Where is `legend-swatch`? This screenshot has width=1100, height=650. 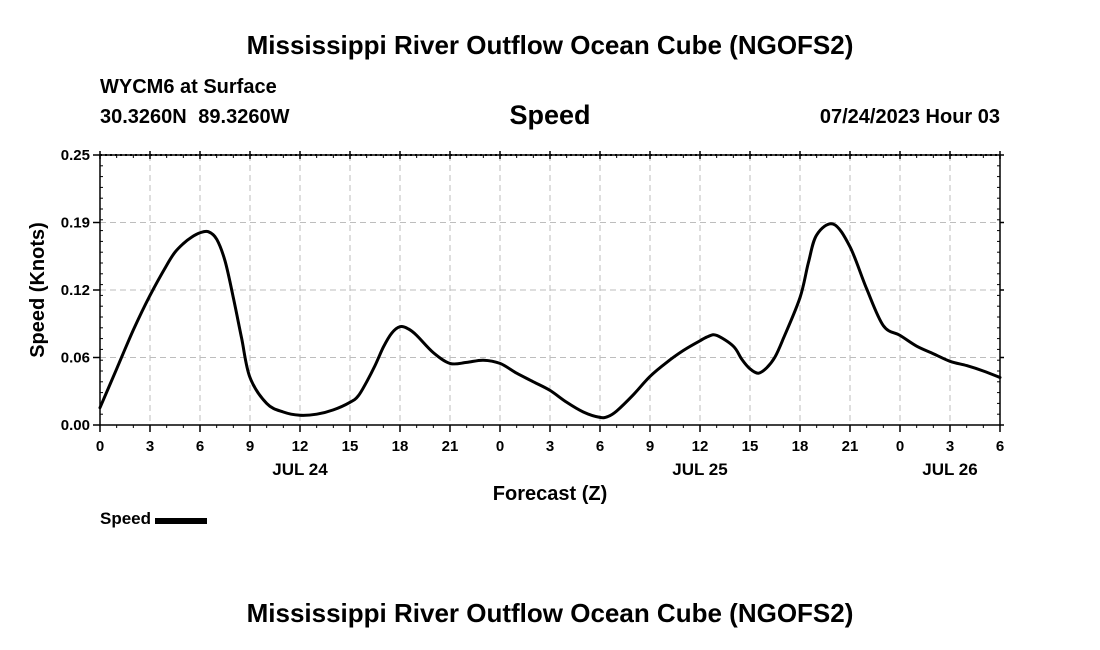 legend-swatch is located at coordinates (181, 520).